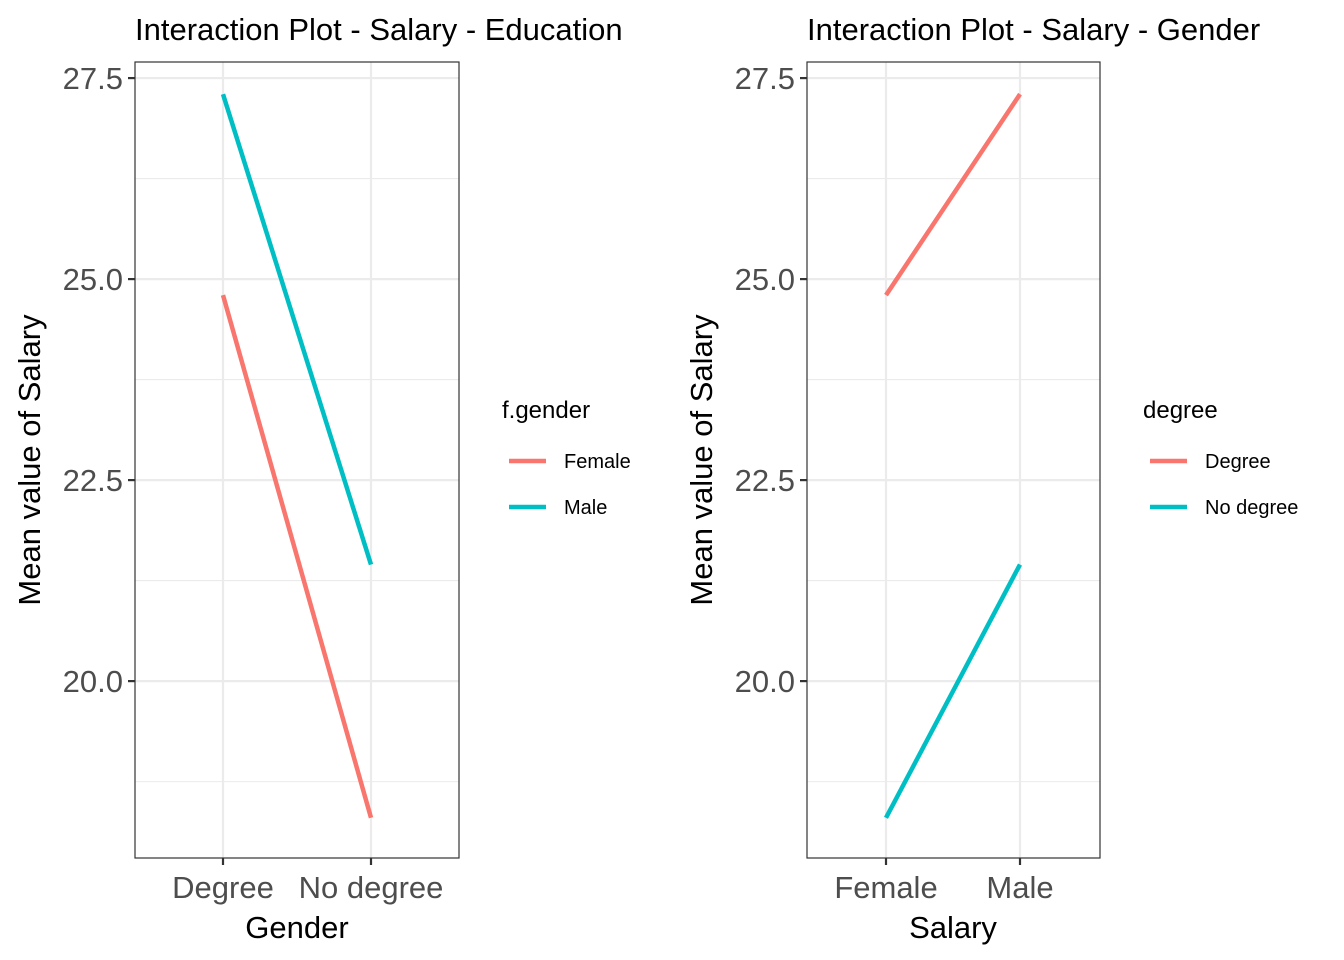  I want to click on right-series-line-no-degree, so click(953, 691).